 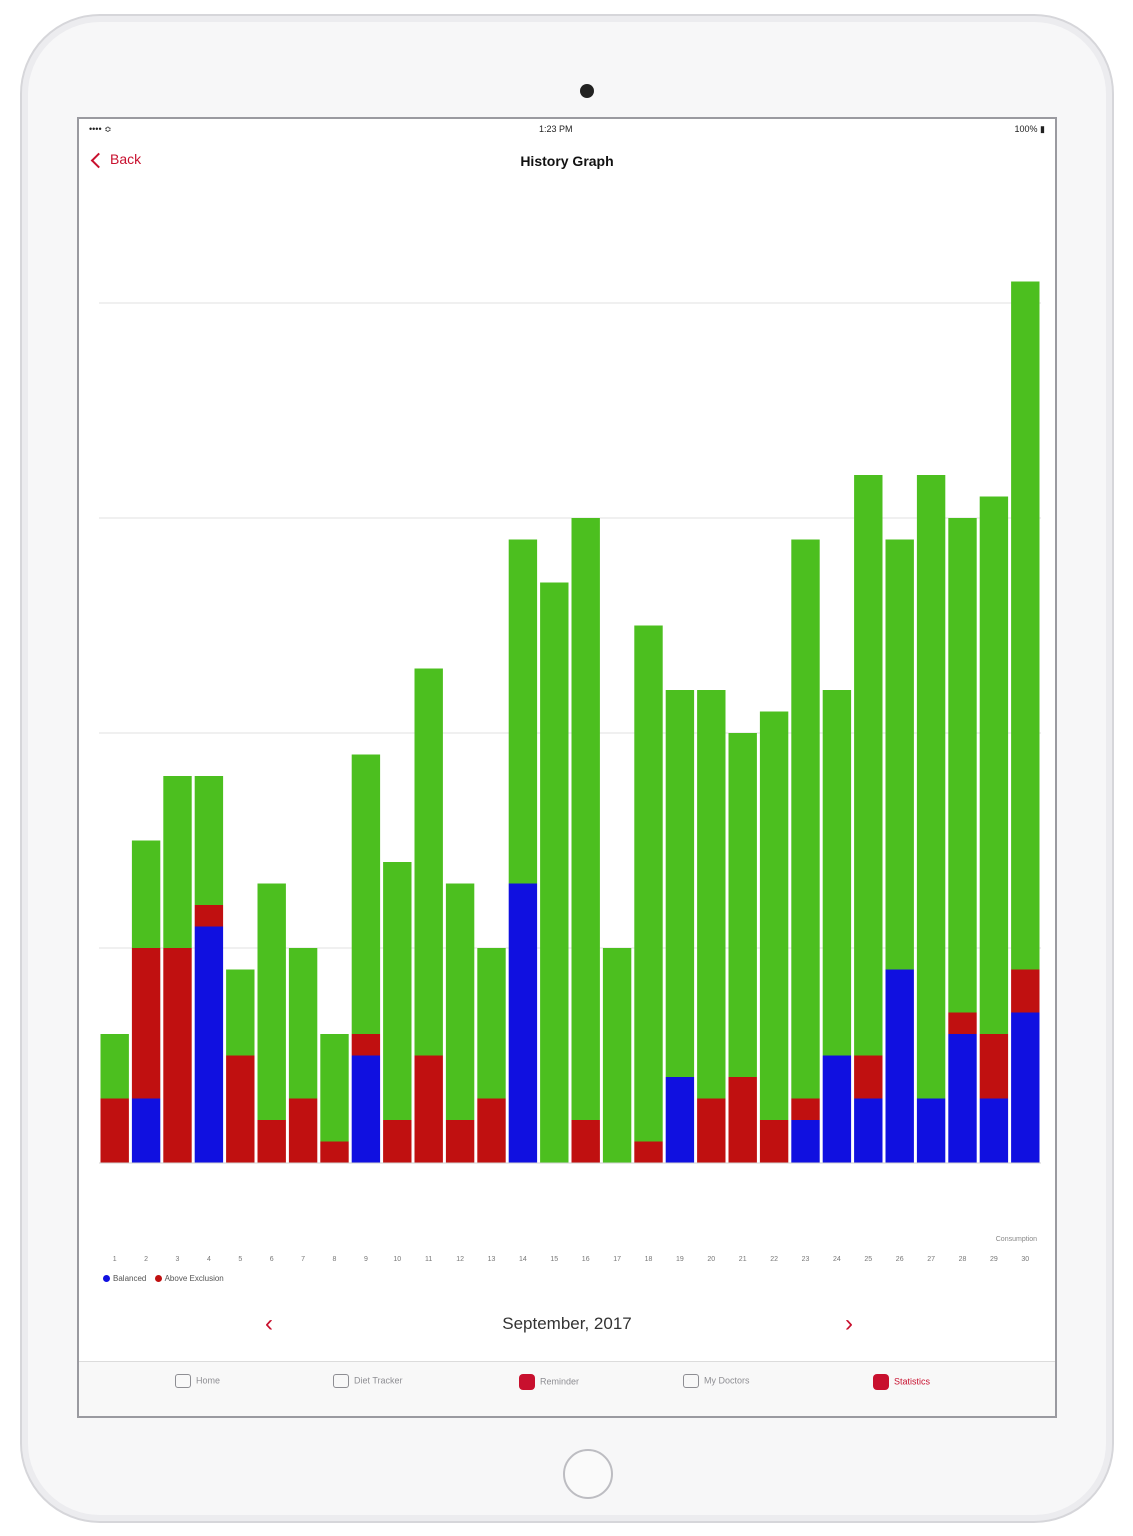 What do you see at coordinates (588, 1474) in the screenshot?
I see `home-button` at bounding box center [588, 1474].